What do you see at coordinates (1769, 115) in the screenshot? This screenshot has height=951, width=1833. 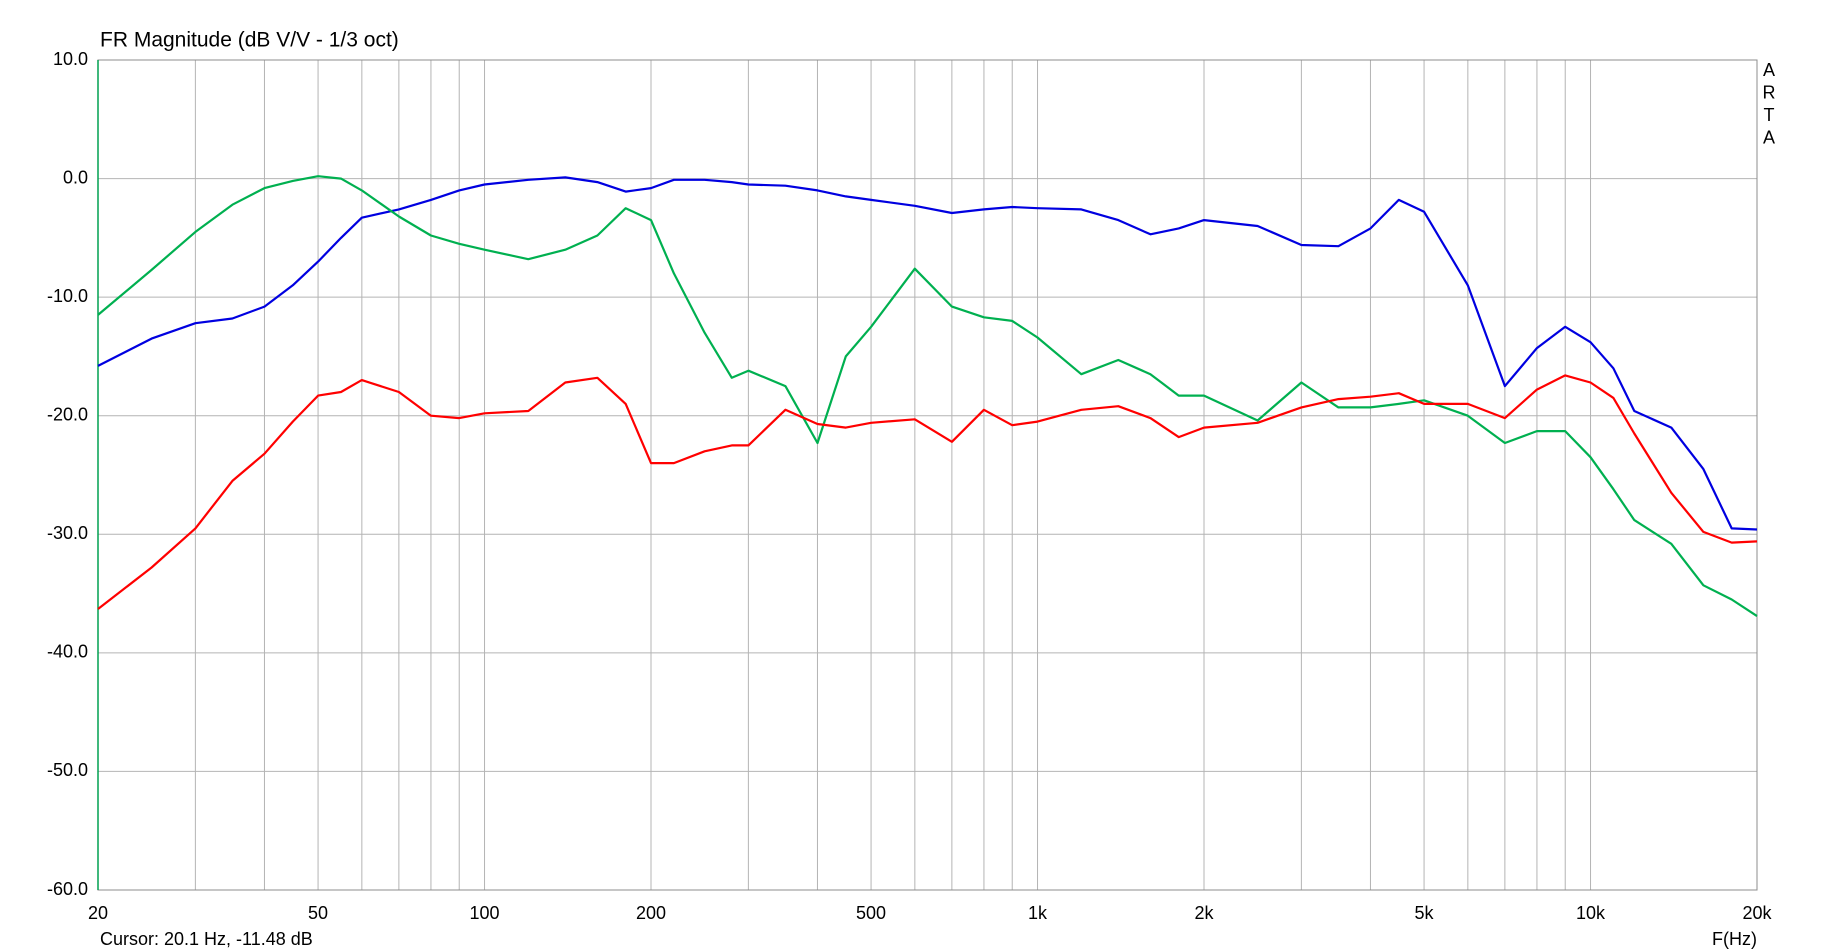 I see `side-label: T` at bounding box center [1769, 115].